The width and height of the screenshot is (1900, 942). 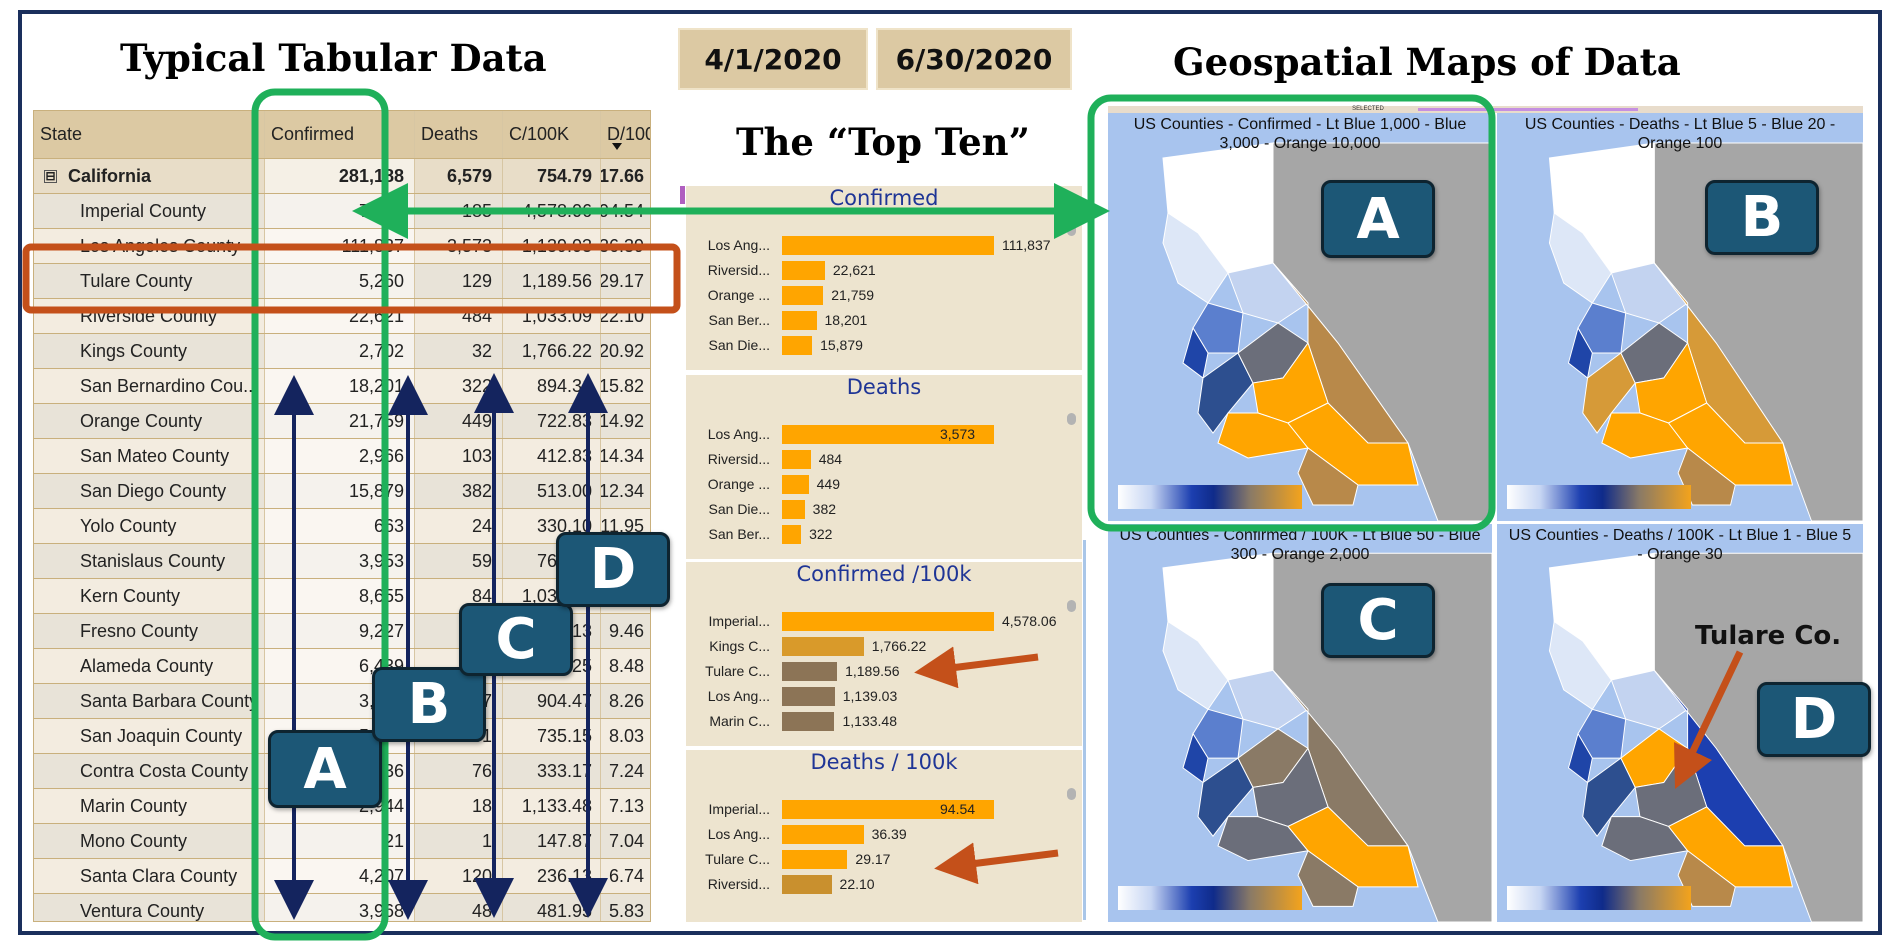 What do you see at coordinates (342, 351) in the screenshot?
I see `table-row: Kings County 2,702 32 1,766.22 20.92` at bounding box center [342, 351].